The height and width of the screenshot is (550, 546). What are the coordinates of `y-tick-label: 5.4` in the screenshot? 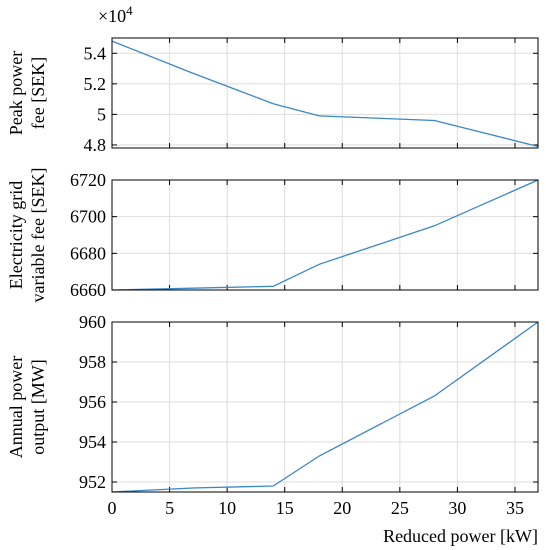 It's located at (95, 53).